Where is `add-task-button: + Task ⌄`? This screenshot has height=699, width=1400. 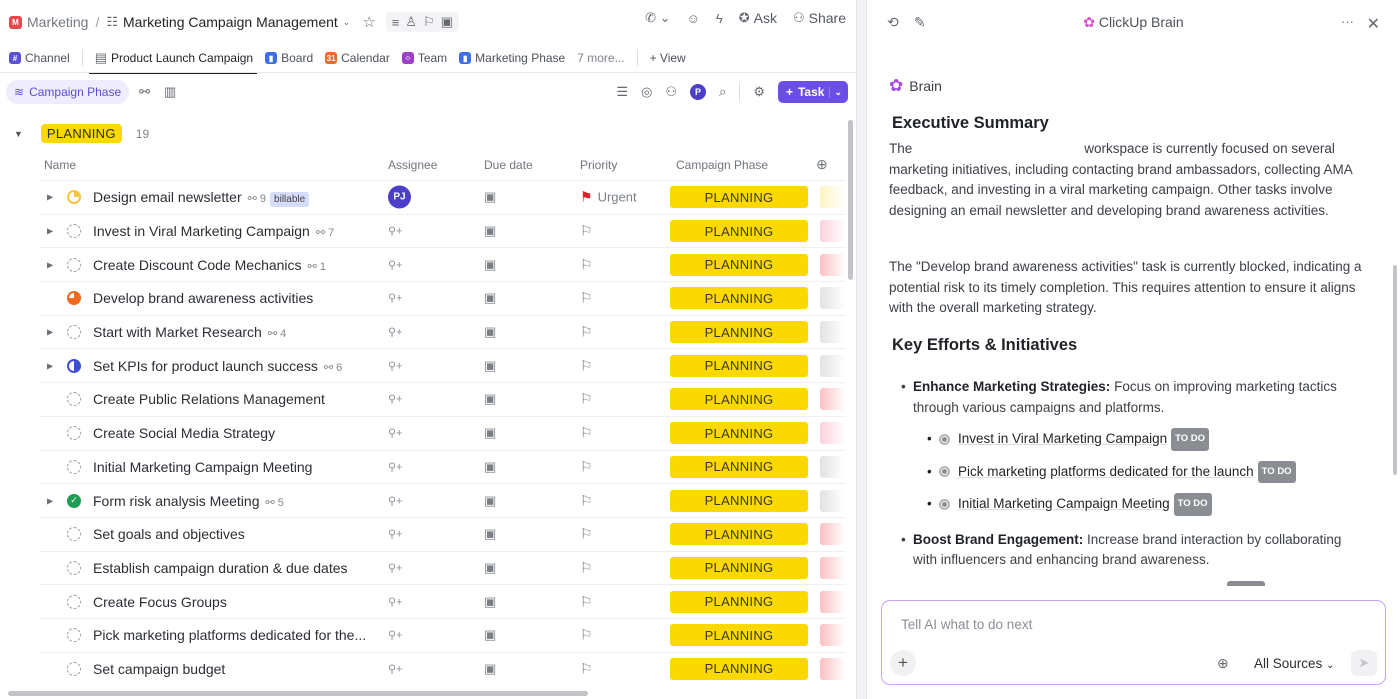
add-task-button: + Task ⌄ is located at coordinates (812, 92).